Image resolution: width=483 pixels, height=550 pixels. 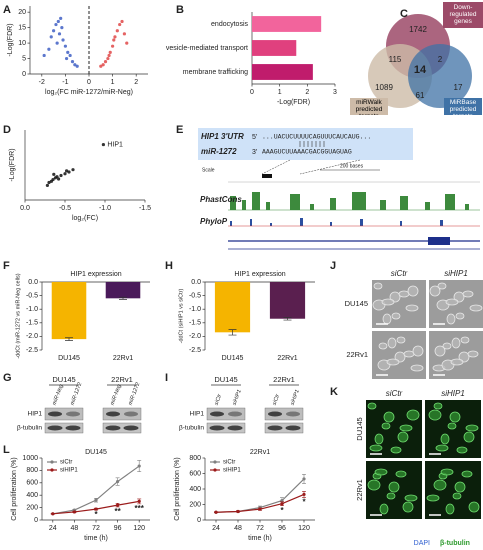 What do you see at coordinates (7, 130) in the screenshot?
I see `panel-letter: D` at bounding box center [7, 130].